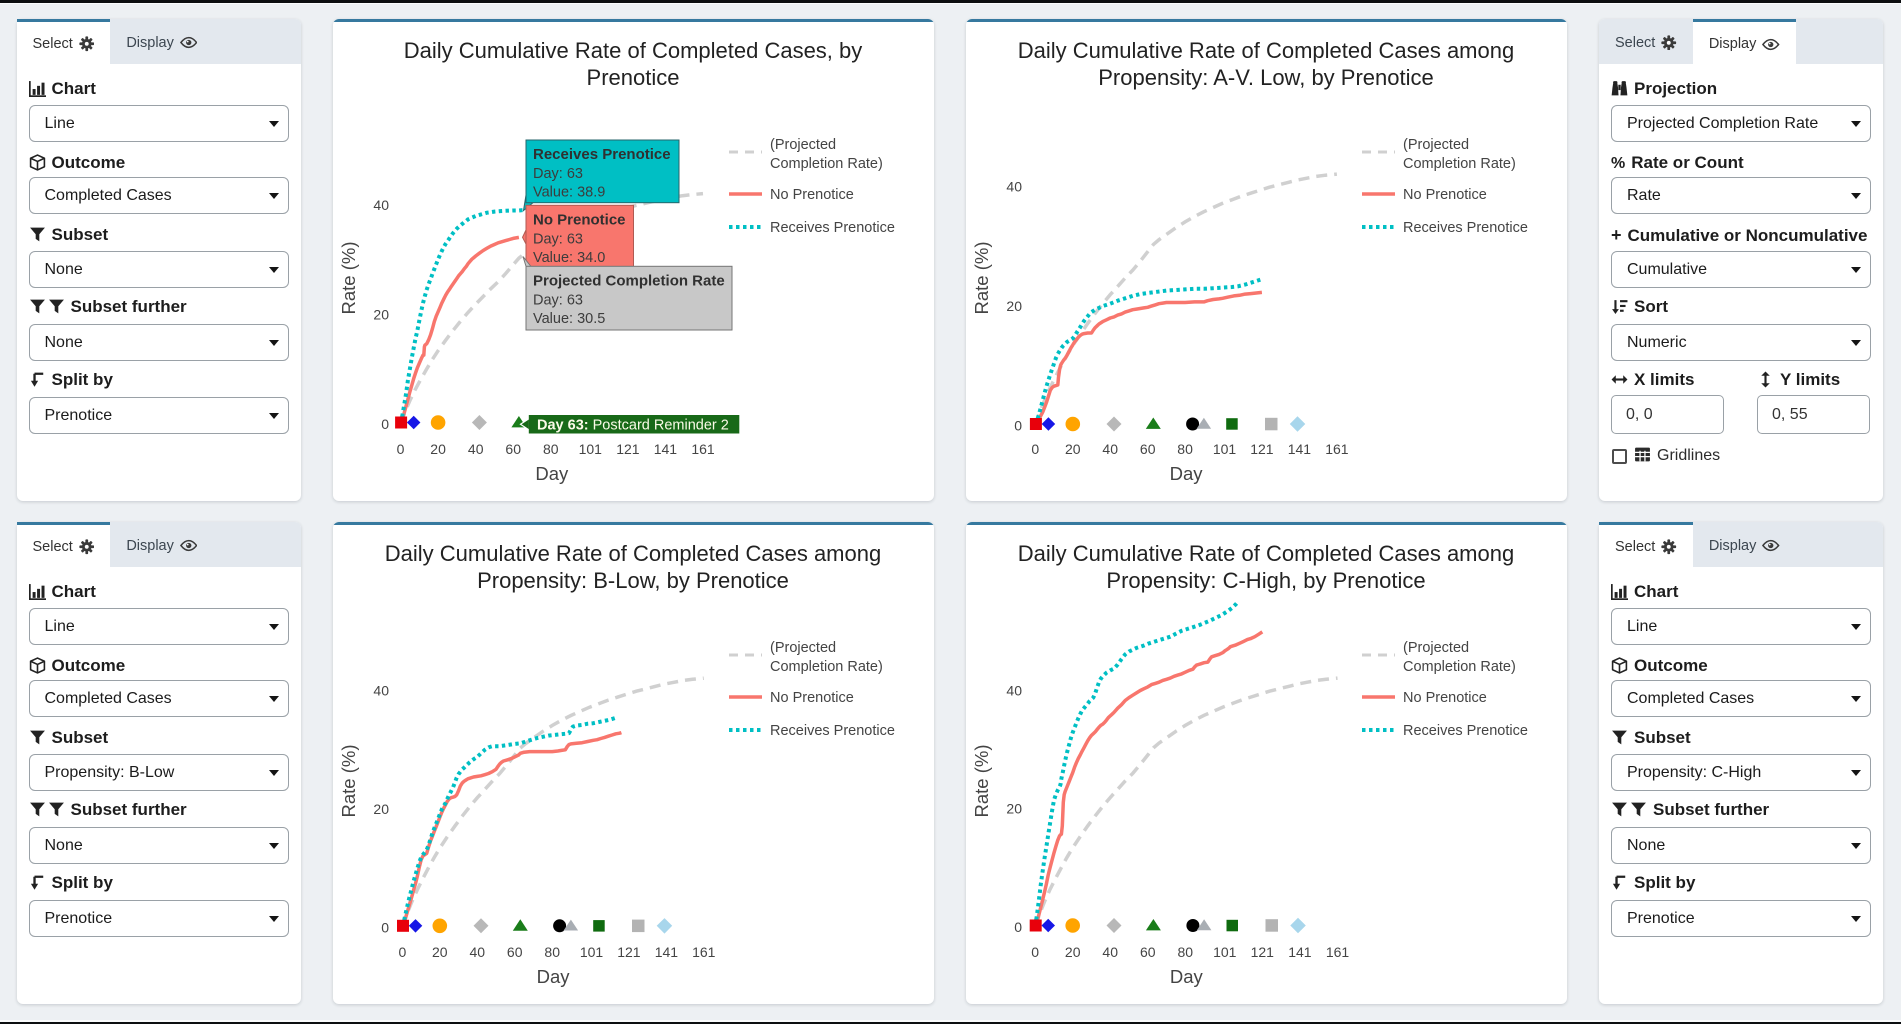  I want to click on svg-text:Propensity: B-Low, by Prenotic: Propensity: B-Low, by Prenotice, so click(633, 580).